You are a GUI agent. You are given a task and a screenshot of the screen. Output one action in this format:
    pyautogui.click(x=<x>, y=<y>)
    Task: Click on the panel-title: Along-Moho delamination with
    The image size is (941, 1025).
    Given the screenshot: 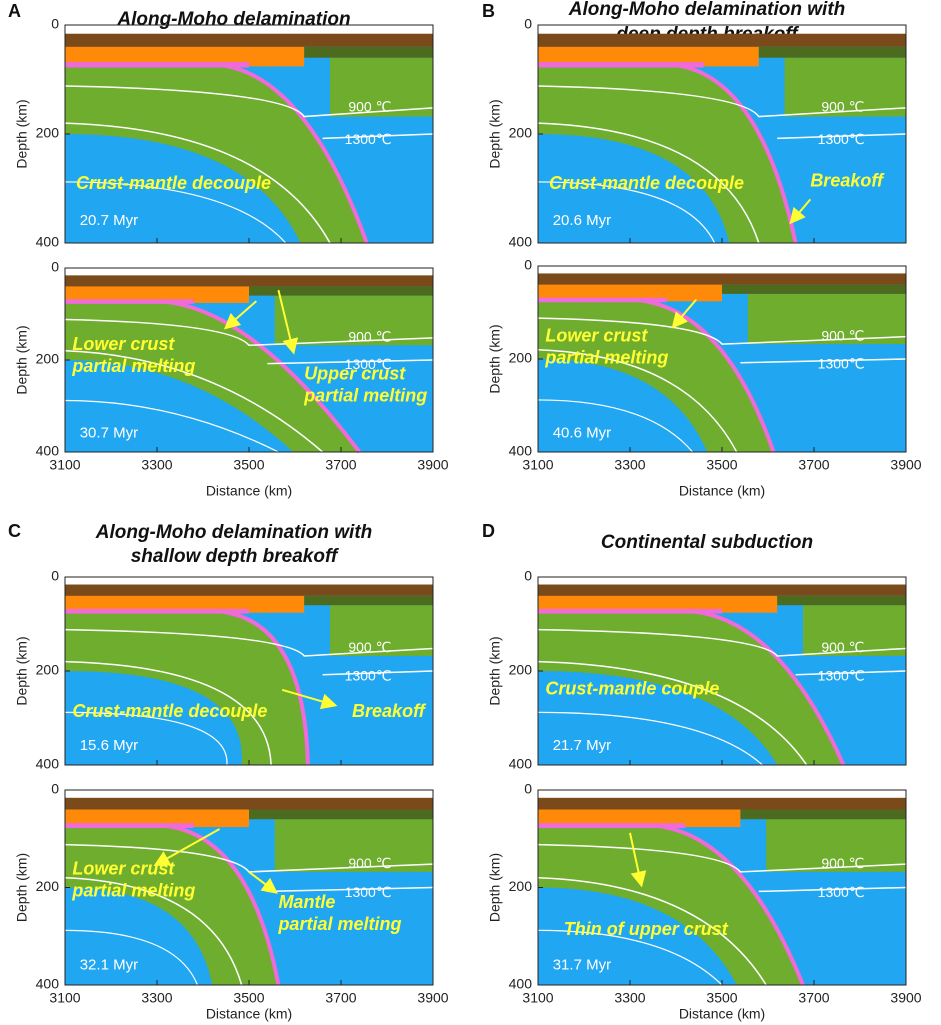 What is the action you would take?
    pyautogui.click(x=707, y=10)
    